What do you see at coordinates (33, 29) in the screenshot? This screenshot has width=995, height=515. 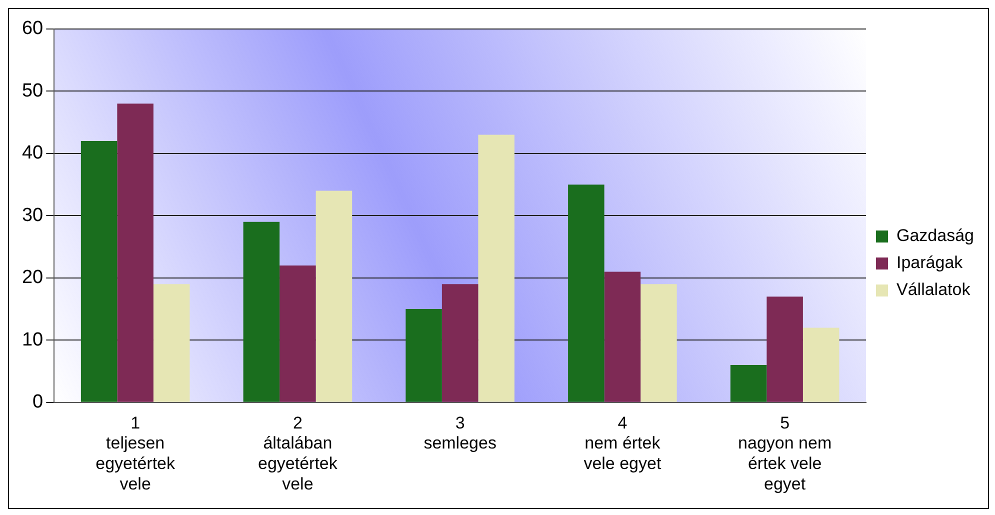 I see `y-tick-label: 60` at bounding box center [33, 29].